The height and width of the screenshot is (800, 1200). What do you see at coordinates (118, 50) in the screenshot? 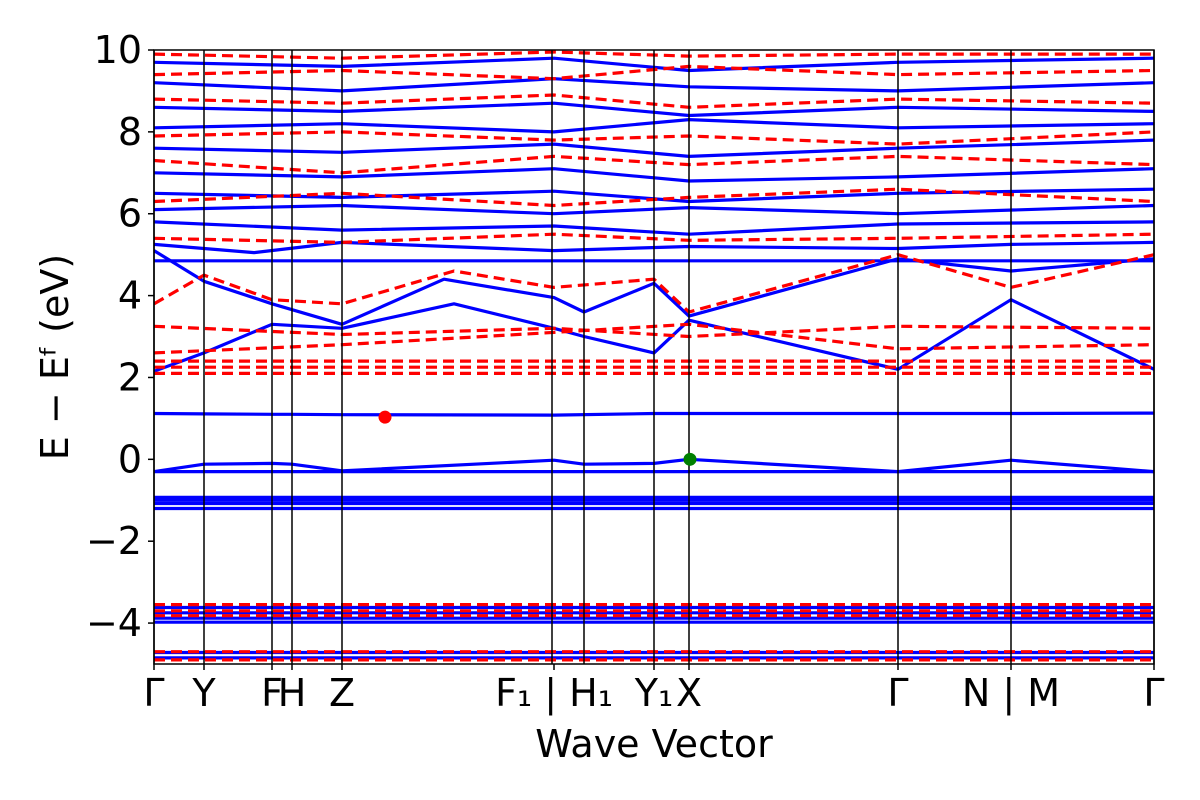
I see `y-tick-label: 10` at bounding box center [118, 50].